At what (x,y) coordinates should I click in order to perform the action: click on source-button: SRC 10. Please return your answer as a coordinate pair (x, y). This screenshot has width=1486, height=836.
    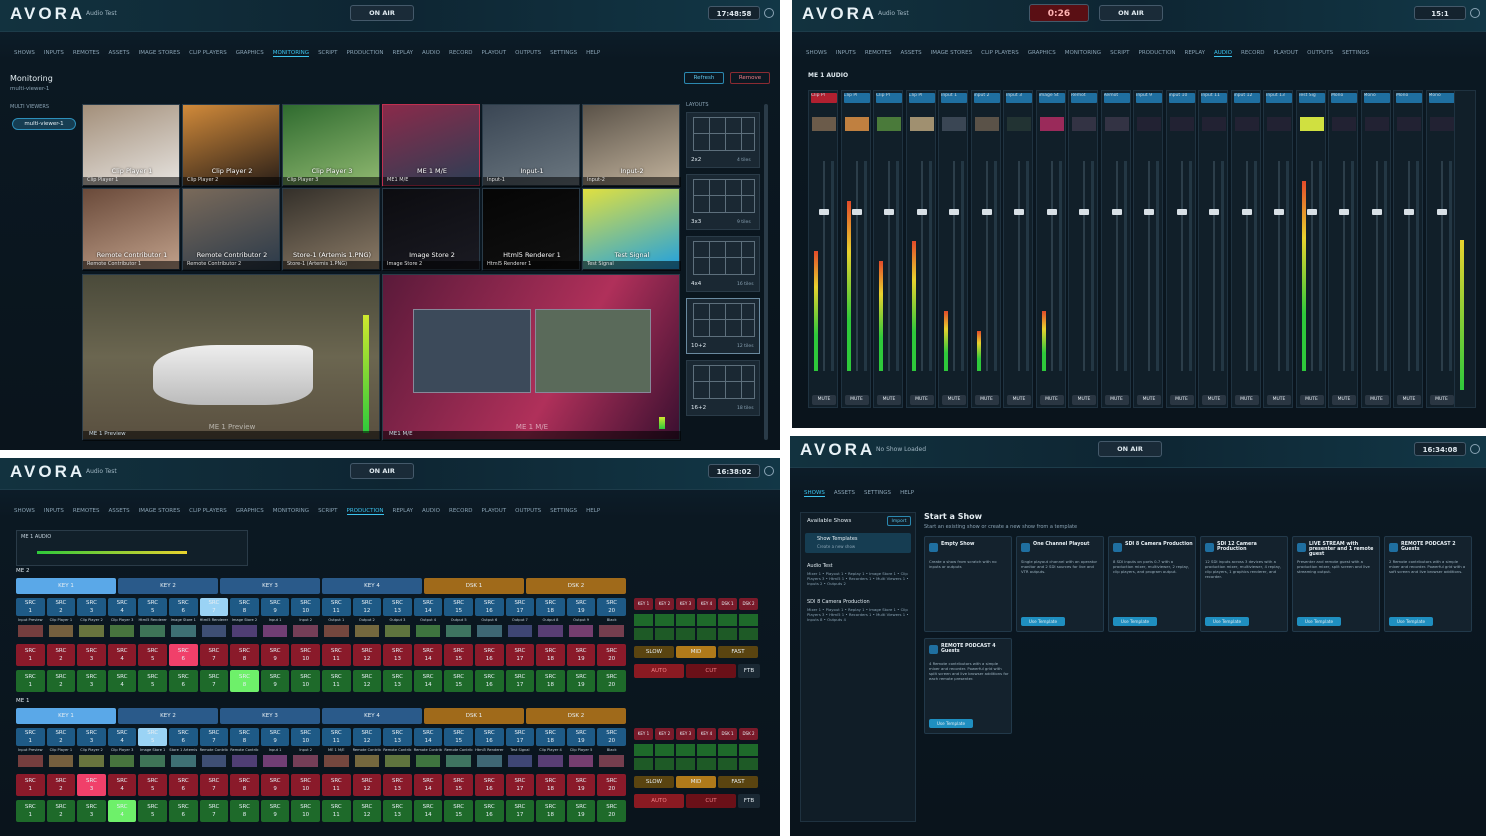
    Looking at the image, I should click on (305, 737).